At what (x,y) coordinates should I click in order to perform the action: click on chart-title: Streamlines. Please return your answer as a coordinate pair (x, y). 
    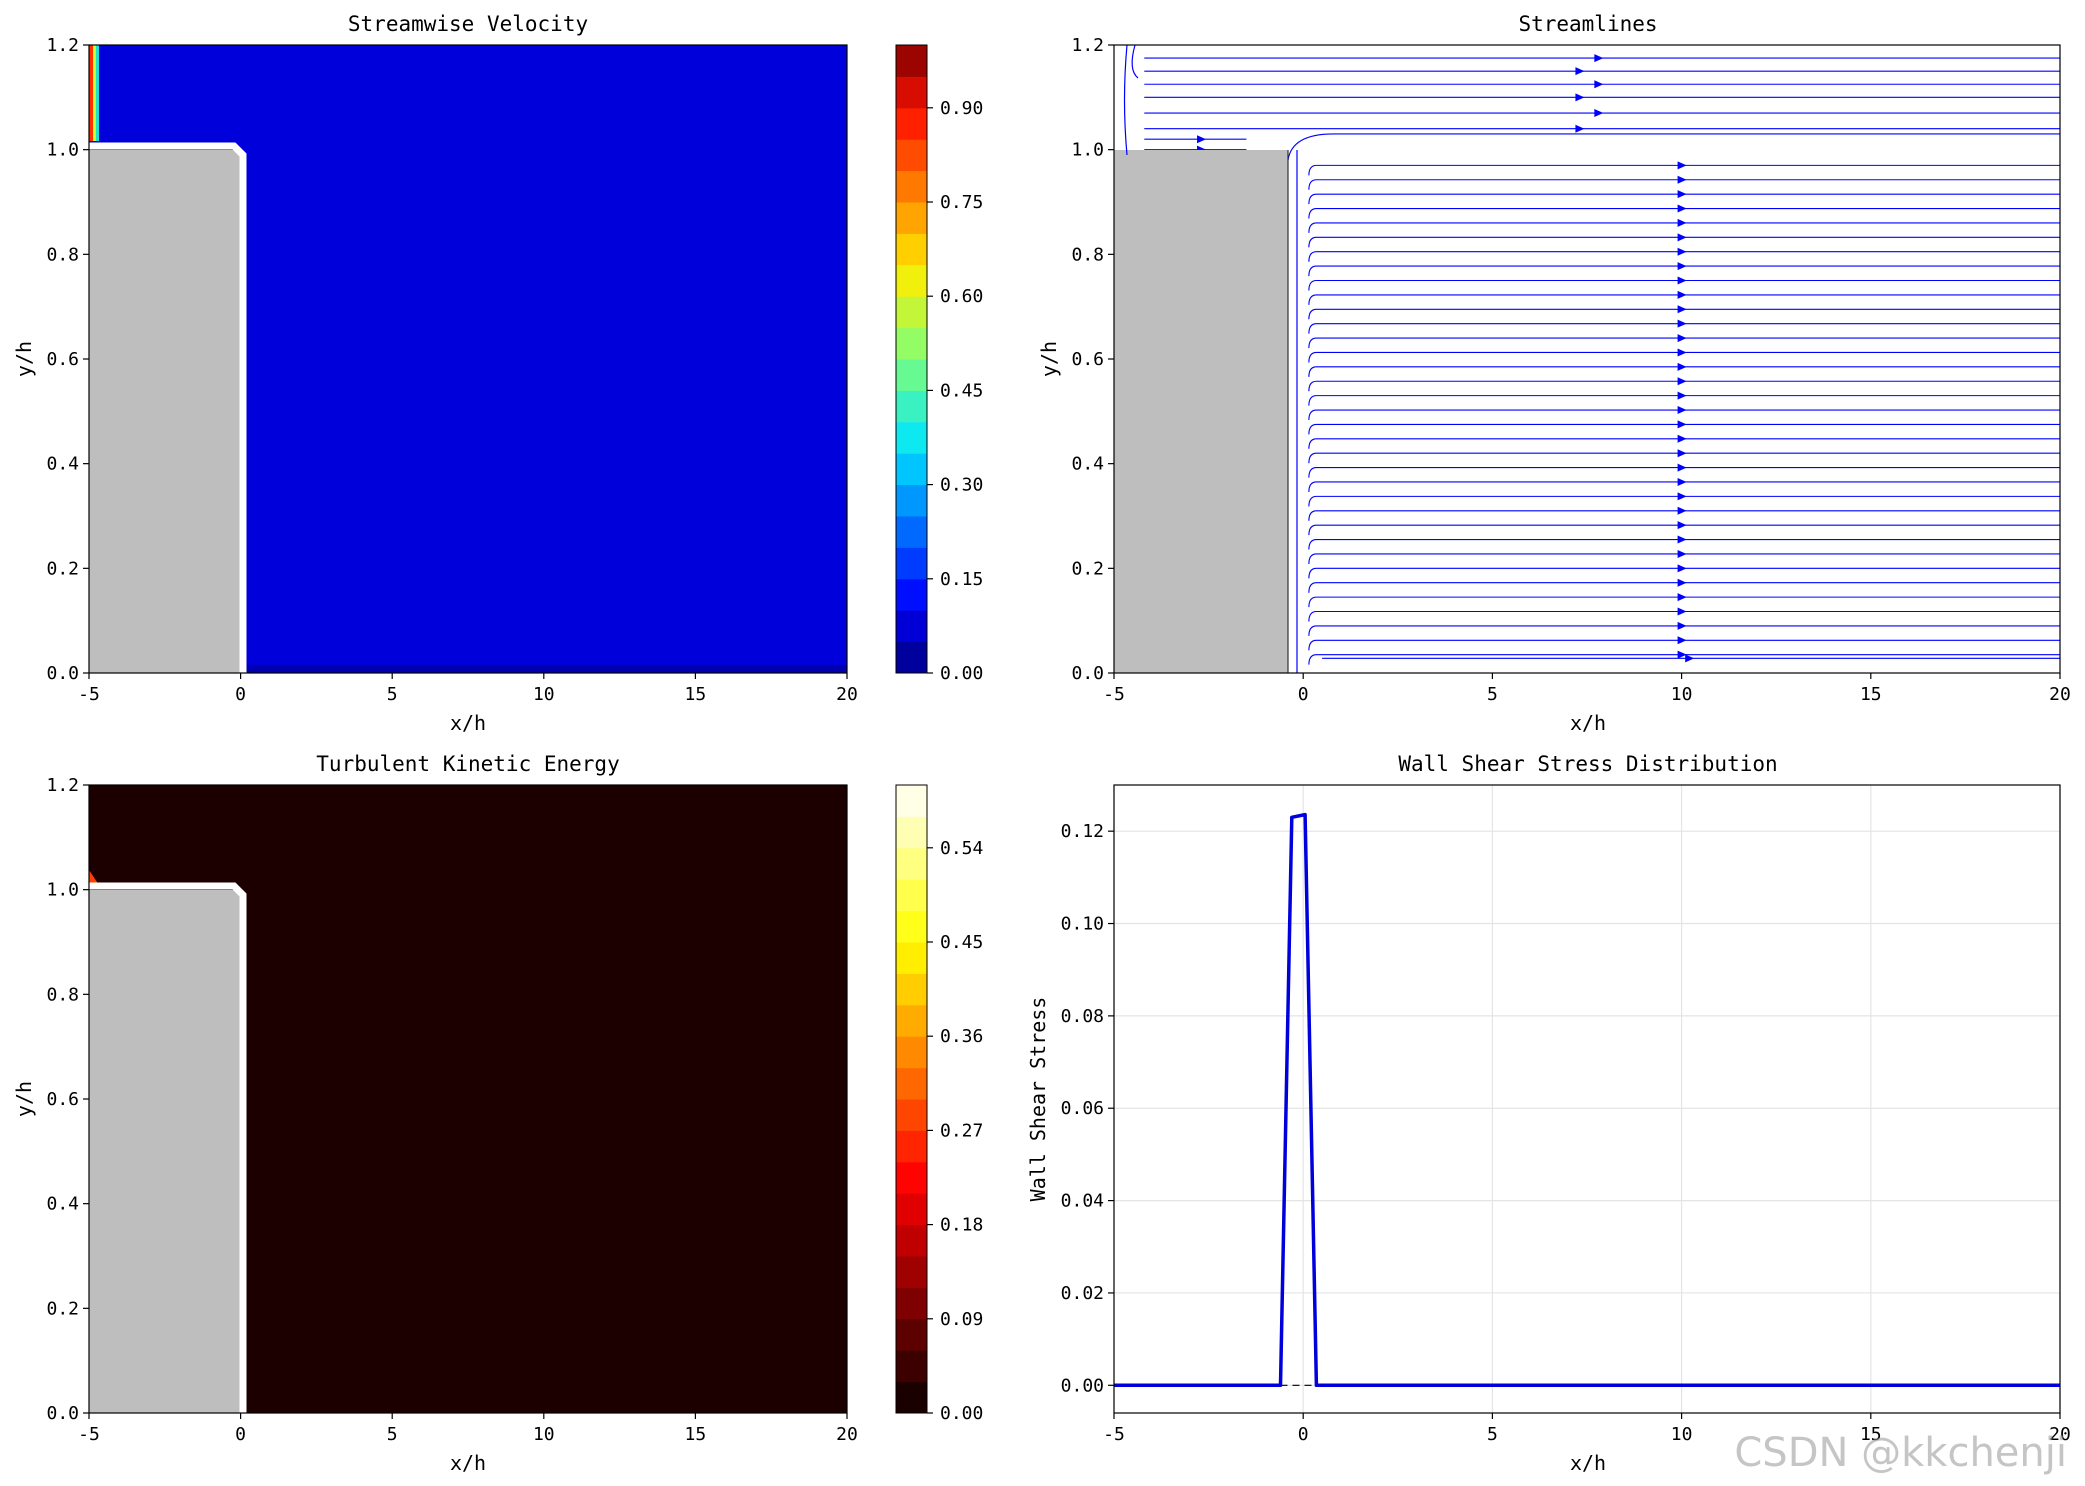
    Looking at the image, I should click on (1587, 24).